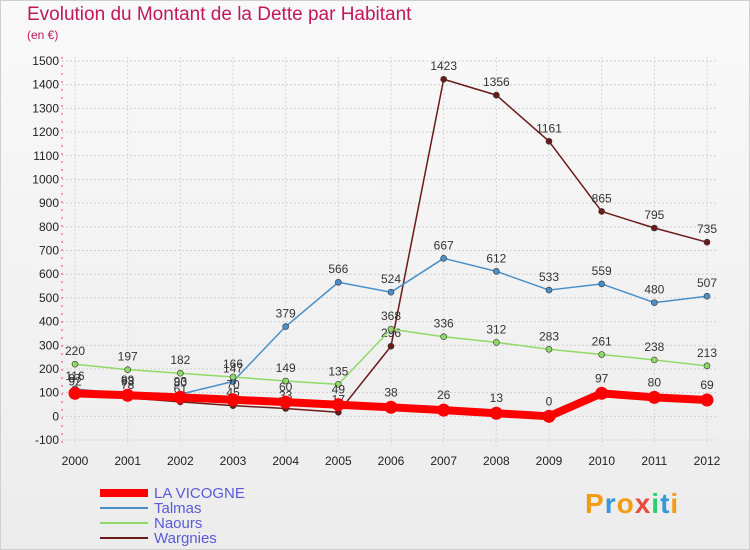 This screenshot has height=550, width=750. Describe the element at coordinates (47, 440) in the screenshot. I see `y-tick-label: -100` at that location.